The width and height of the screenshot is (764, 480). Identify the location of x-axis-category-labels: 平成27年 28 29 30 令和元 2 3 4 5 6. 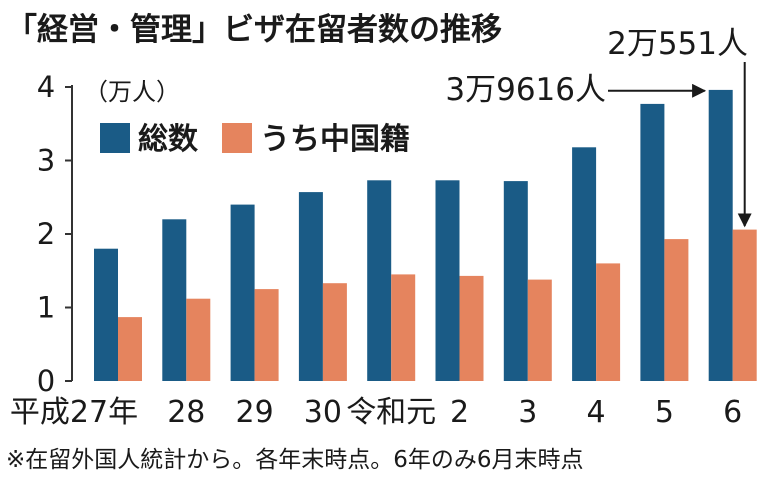
(376, 412).